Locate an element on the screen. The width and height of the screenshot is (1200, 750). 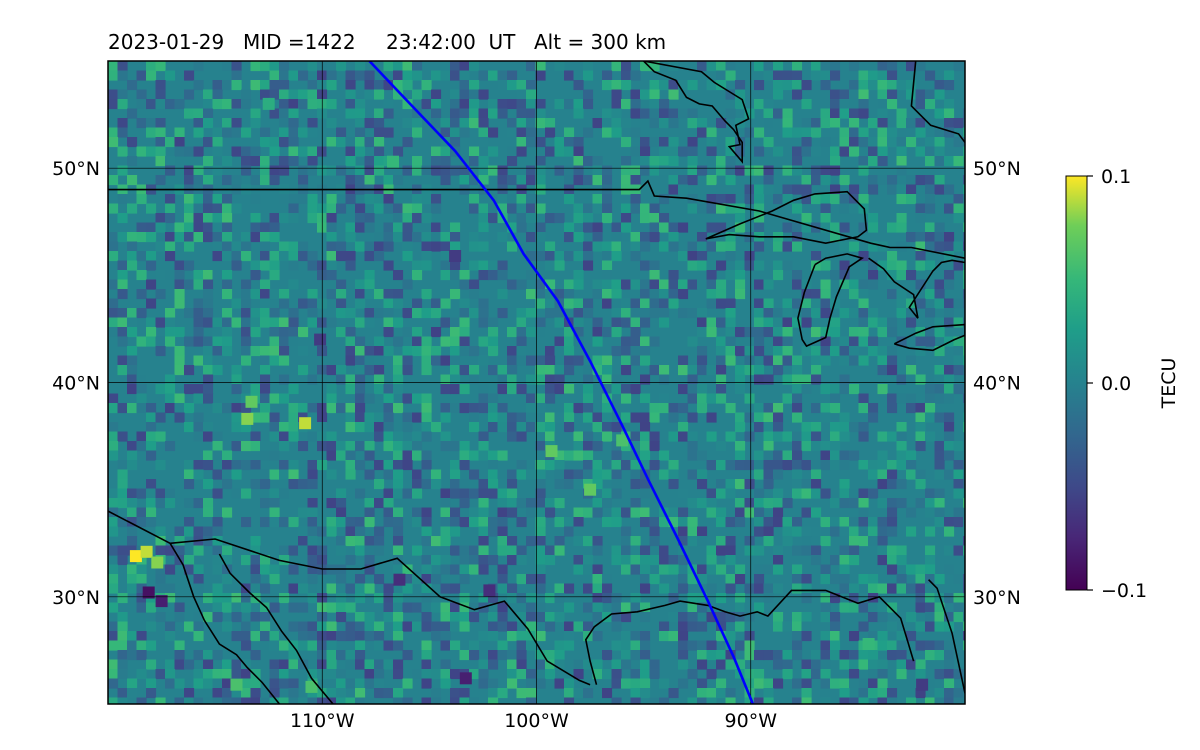
colorbar-gradient is located at coordinates (1076, 383).